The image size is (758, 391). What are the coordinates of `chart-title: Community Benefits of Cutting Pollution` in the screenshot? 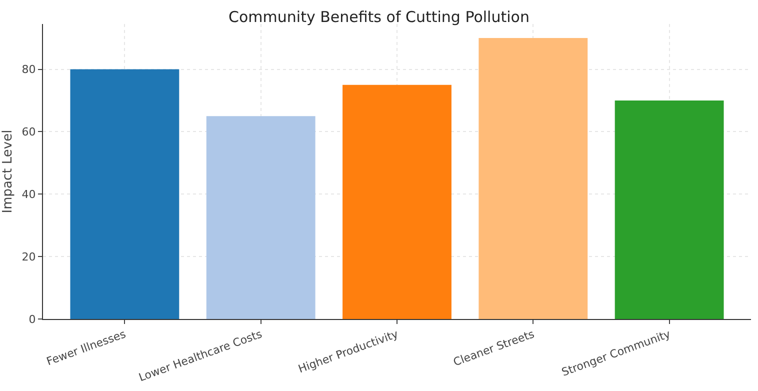 It's located at (379, 17).